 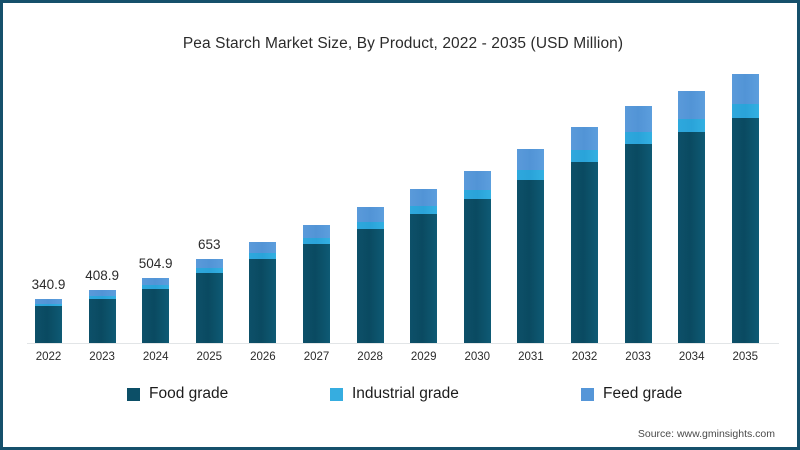 What do you see at coordinates (745, 89) in the screenshot?
I see `bar-segment-feed-grade-2035` at bounding box center [745, 89].